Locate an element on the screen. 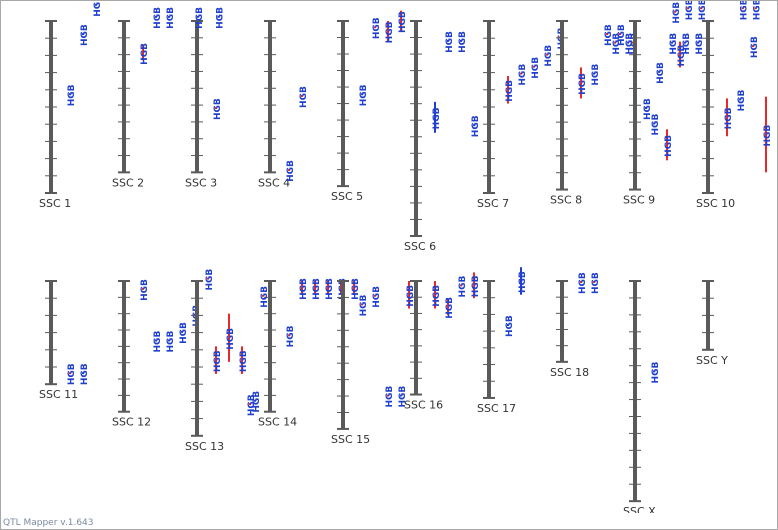 The width and height of the screenshot is (778, 530). chromosome-label: SSC 3 is located at coordinates (201, 182).